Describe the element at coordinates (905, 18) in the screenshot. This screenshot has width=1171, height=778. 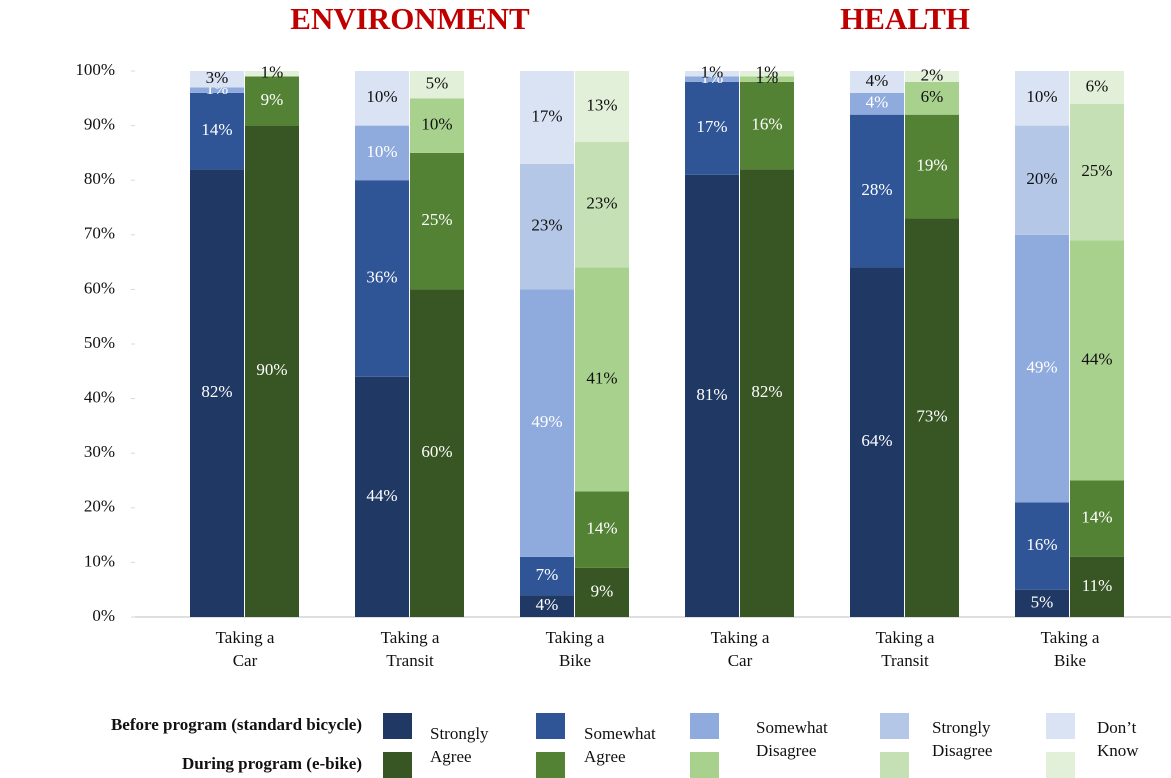
I see `panel-title: HEALTH` at that location.